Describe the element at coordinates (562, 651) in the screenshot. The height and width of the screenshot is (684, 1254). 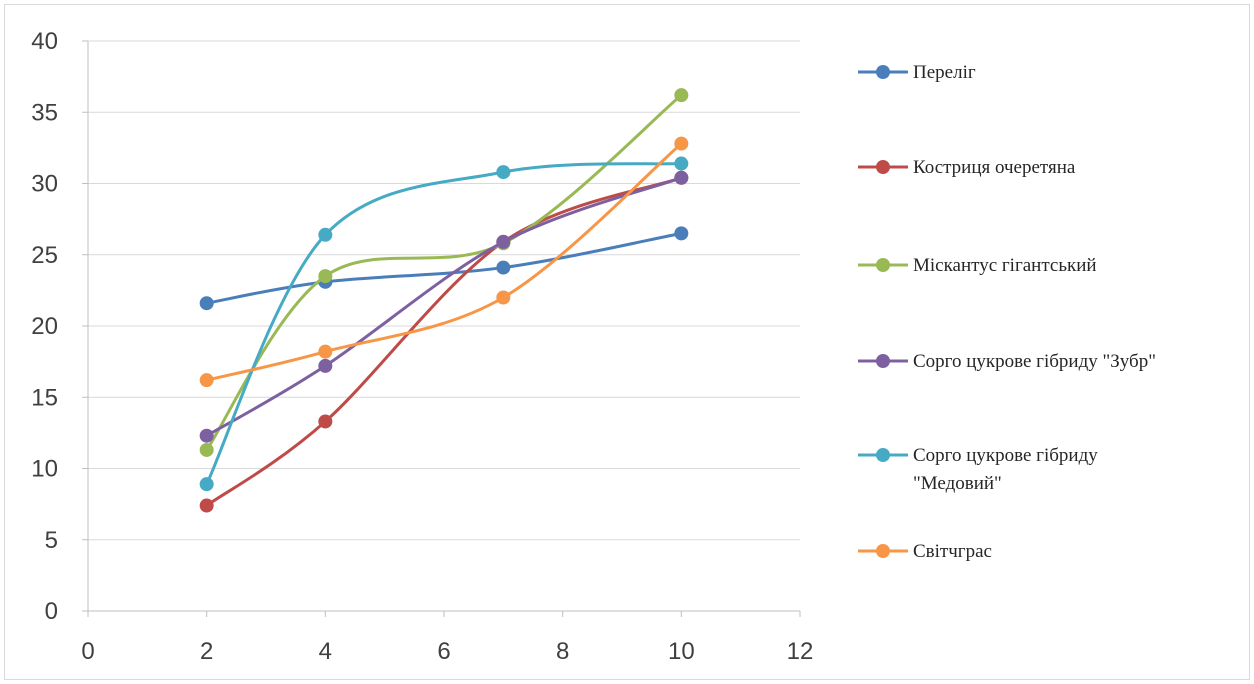
I see `x-tick-label: 8` at that location.